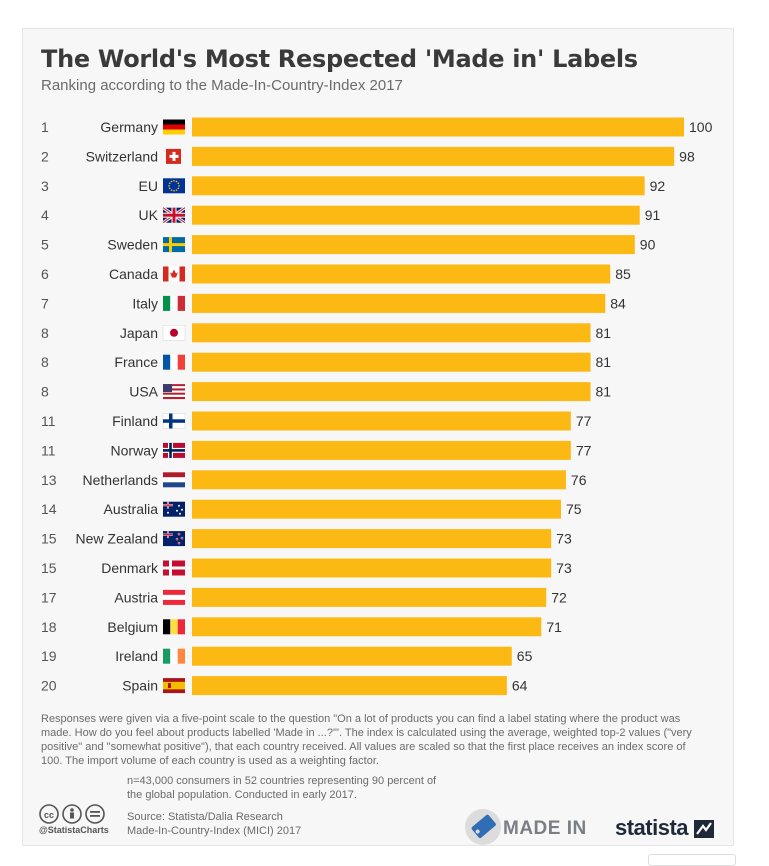 This screenshot has width=769, height=866. I want to click on chart-row: 11 Norway 77, so click(316, 450).